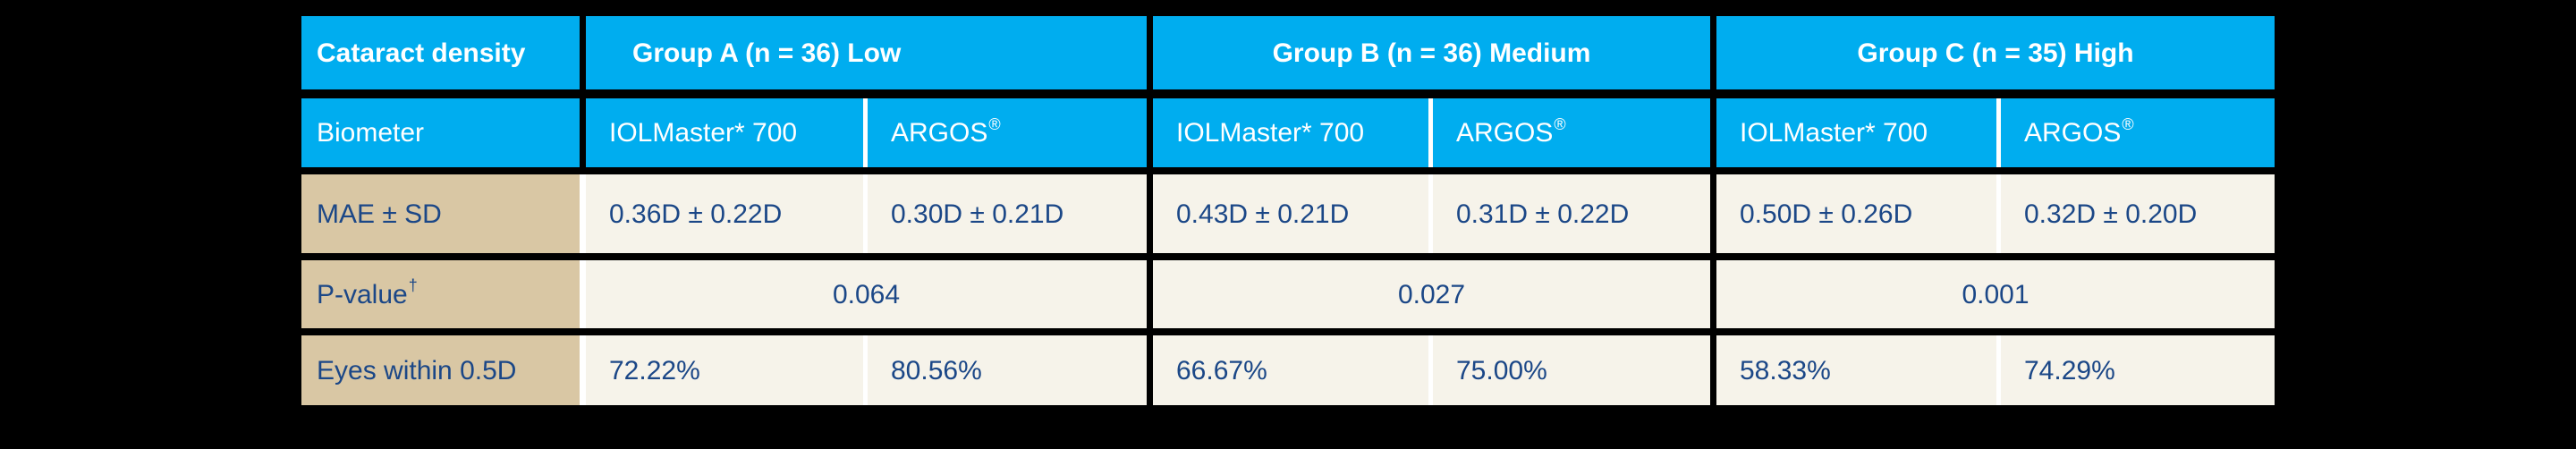  I want to click on mae-c-iolmaster: 0.50D ± 0.26D, so click(1856, 213).